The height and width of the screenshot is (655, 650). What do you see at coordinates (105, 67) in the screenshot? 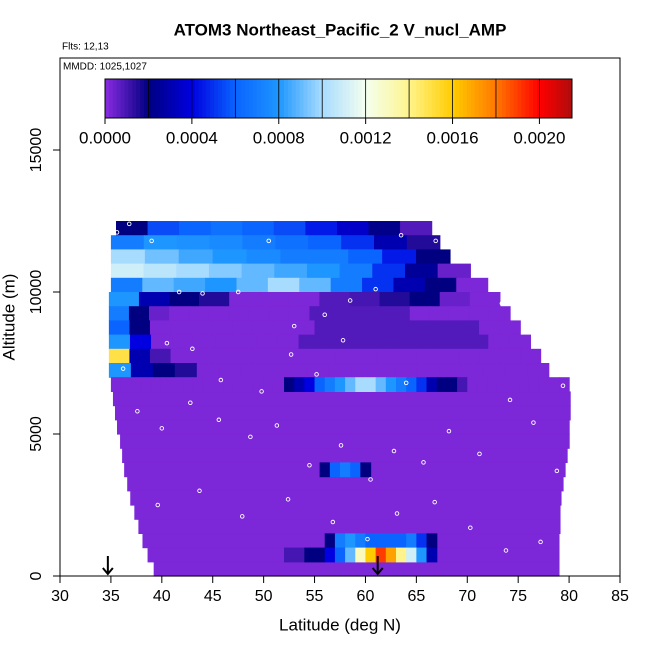
I see `annotation: MMDD: 1025,1027` at bounding box center [105, 67].